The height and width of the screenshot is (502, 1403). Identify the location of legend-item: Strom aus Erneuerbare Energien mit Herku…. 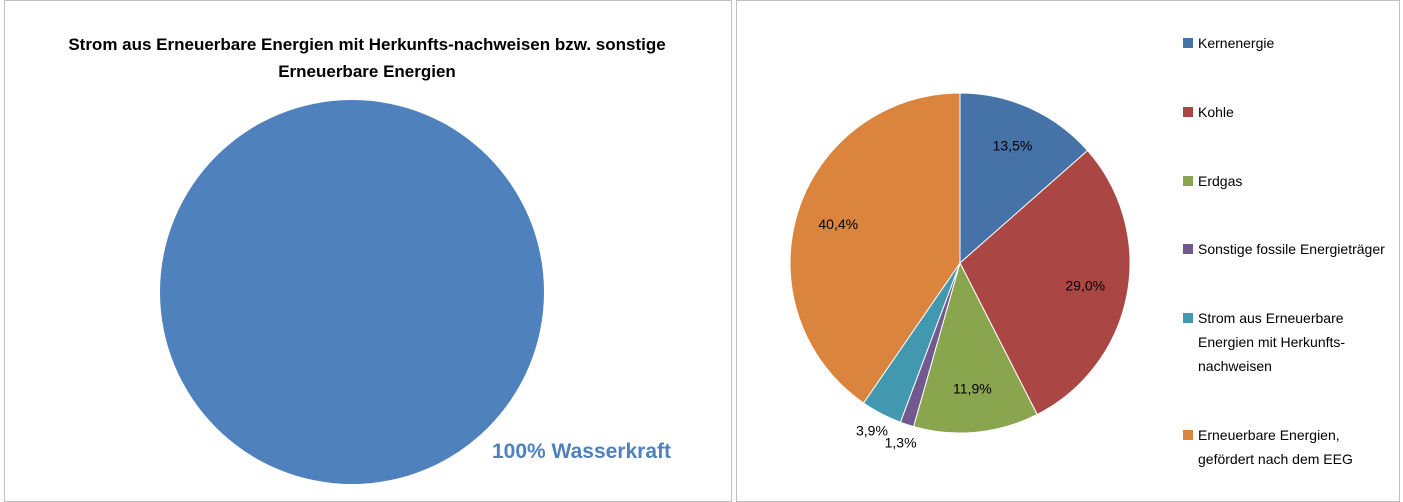
(1288, 342).